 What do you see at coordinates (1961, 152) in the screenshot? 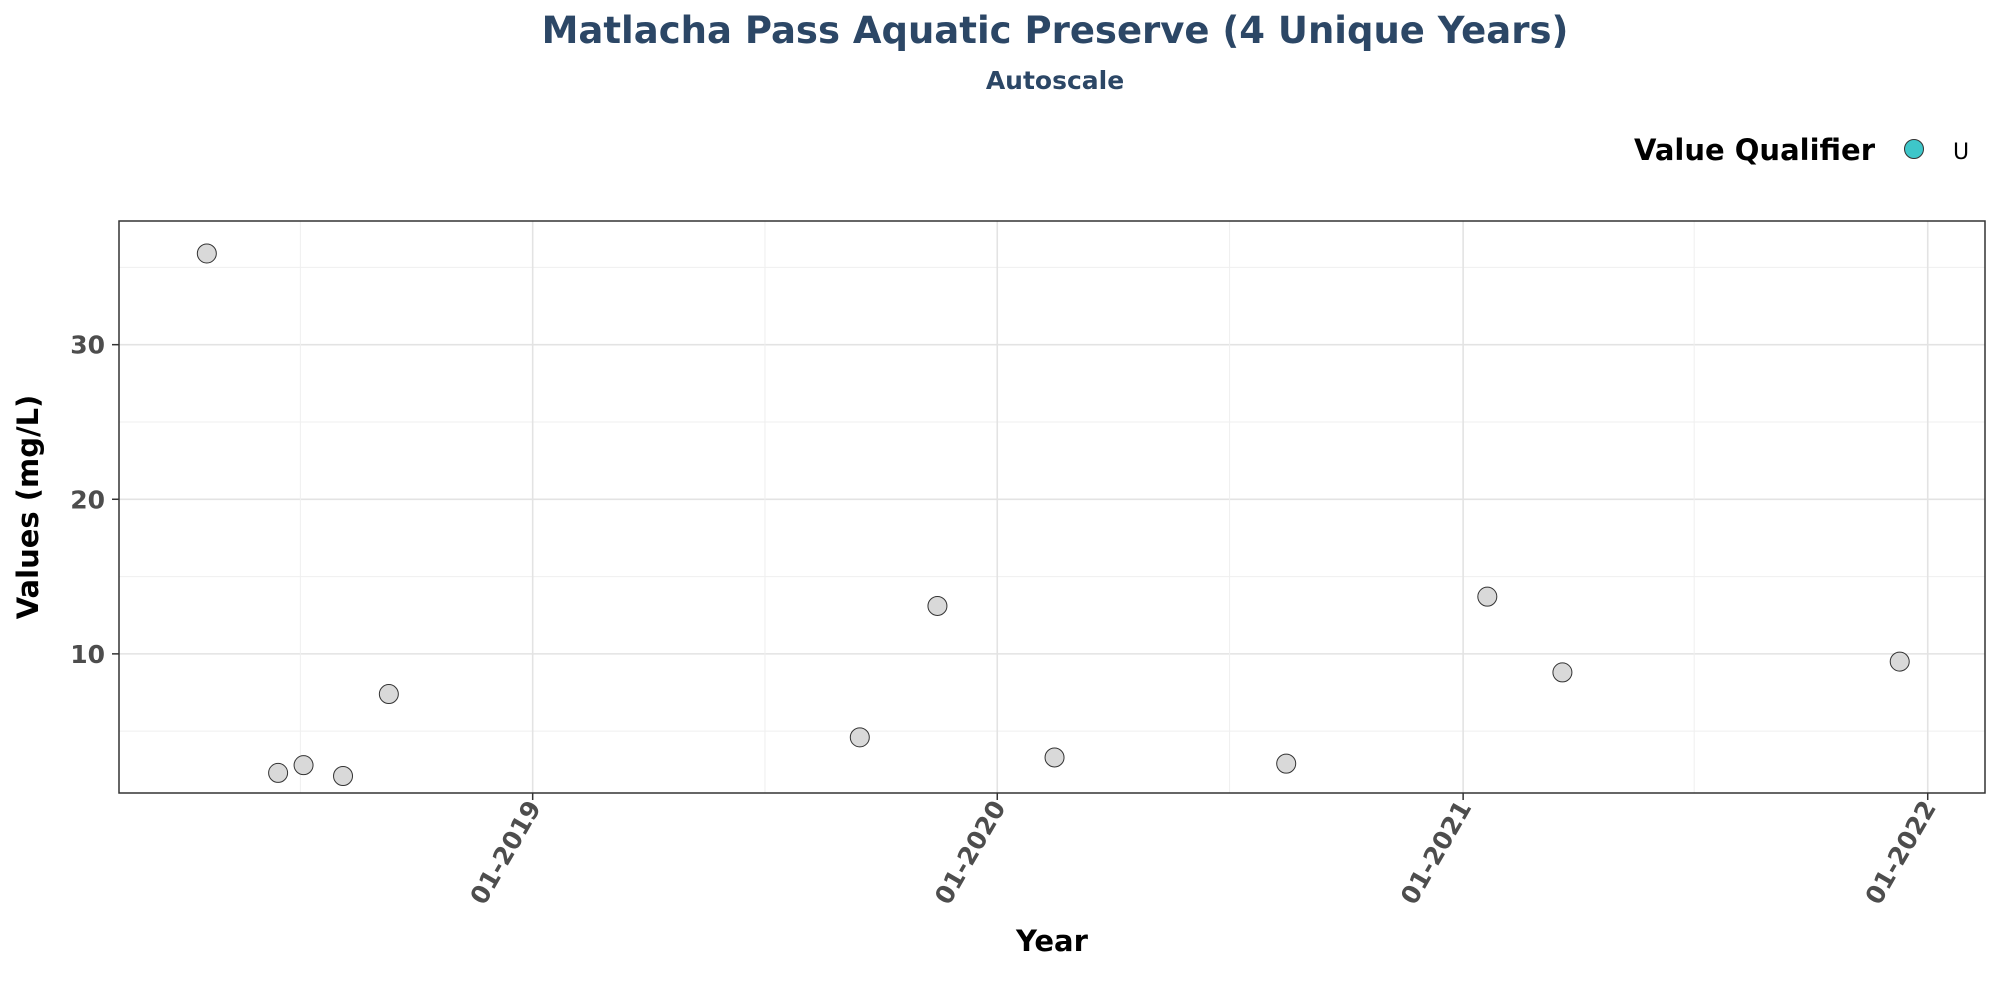
I see `legend-item-u-label: U` at bounding box center [1961, 152].